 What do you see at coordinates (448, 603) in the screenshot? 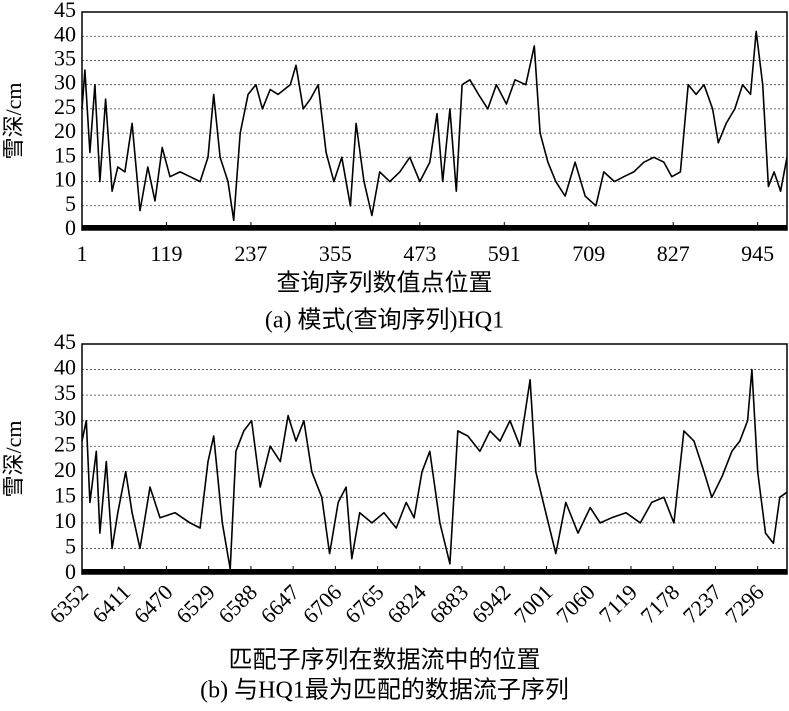
I see `x-tick-label: 6883` at bounding box center [448, 603].